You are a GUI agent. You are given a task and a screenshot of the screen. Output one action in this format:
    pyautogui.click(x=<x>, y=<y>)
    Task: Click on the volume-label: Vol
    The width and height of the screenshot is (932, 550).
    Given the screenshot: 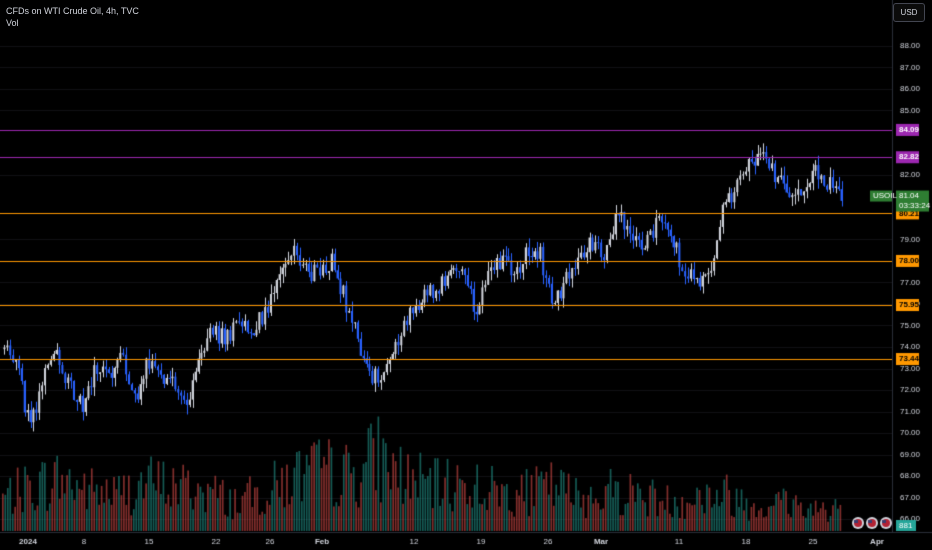 What is the action you would take?
    pyautogui.click(x=12, y=23)
    